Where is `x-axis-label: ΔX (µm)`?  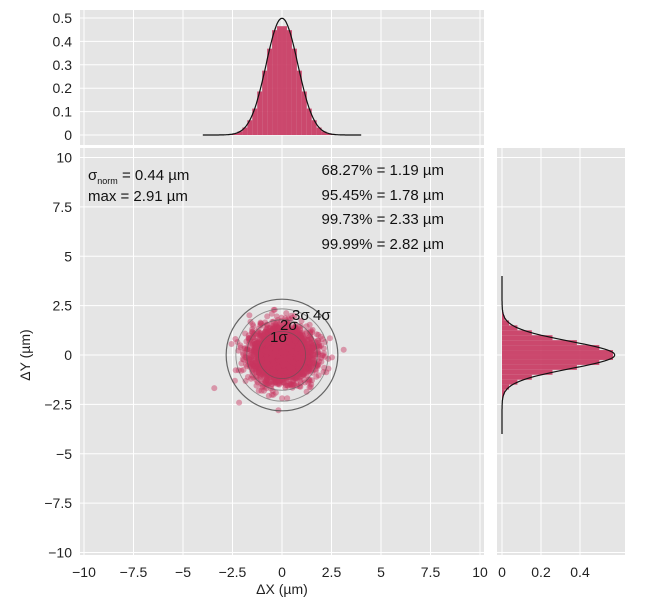 x-axis-label: ΔX (µm) is located at coordinates (282, 589).